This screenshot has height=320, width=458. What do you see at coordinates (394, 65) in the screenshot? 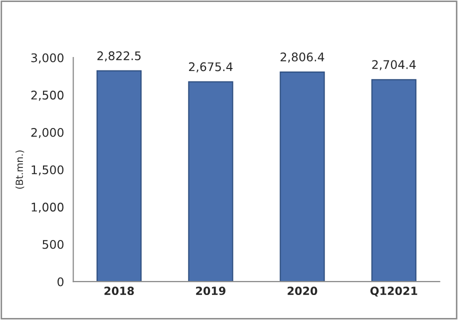
I see `data-label: 2,704.4` at bounding box center [394, 65].